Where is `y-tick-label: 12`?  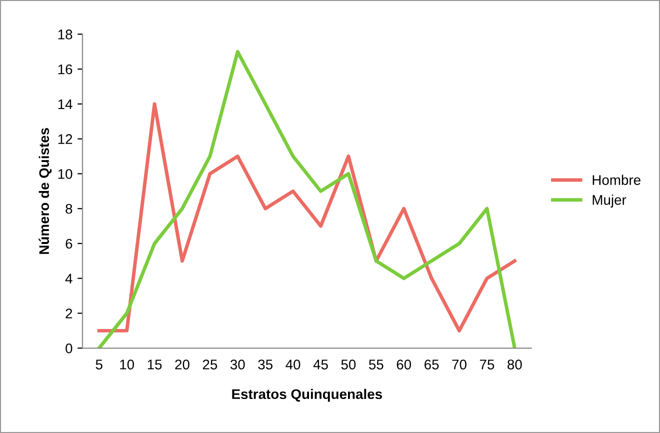
y-tick-label: 12 is located at coordinates (65, 139).